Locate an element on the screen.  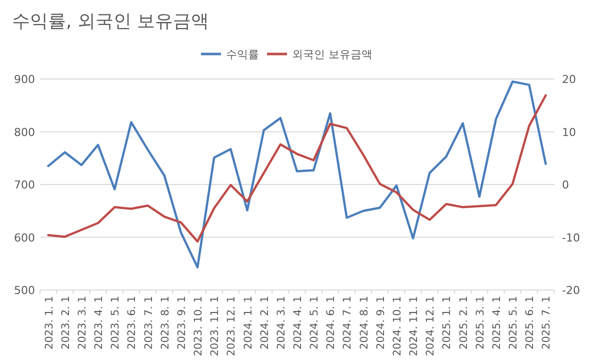
x-tick-label: 2024. 10. 1 is located at coordinates (397, 326).